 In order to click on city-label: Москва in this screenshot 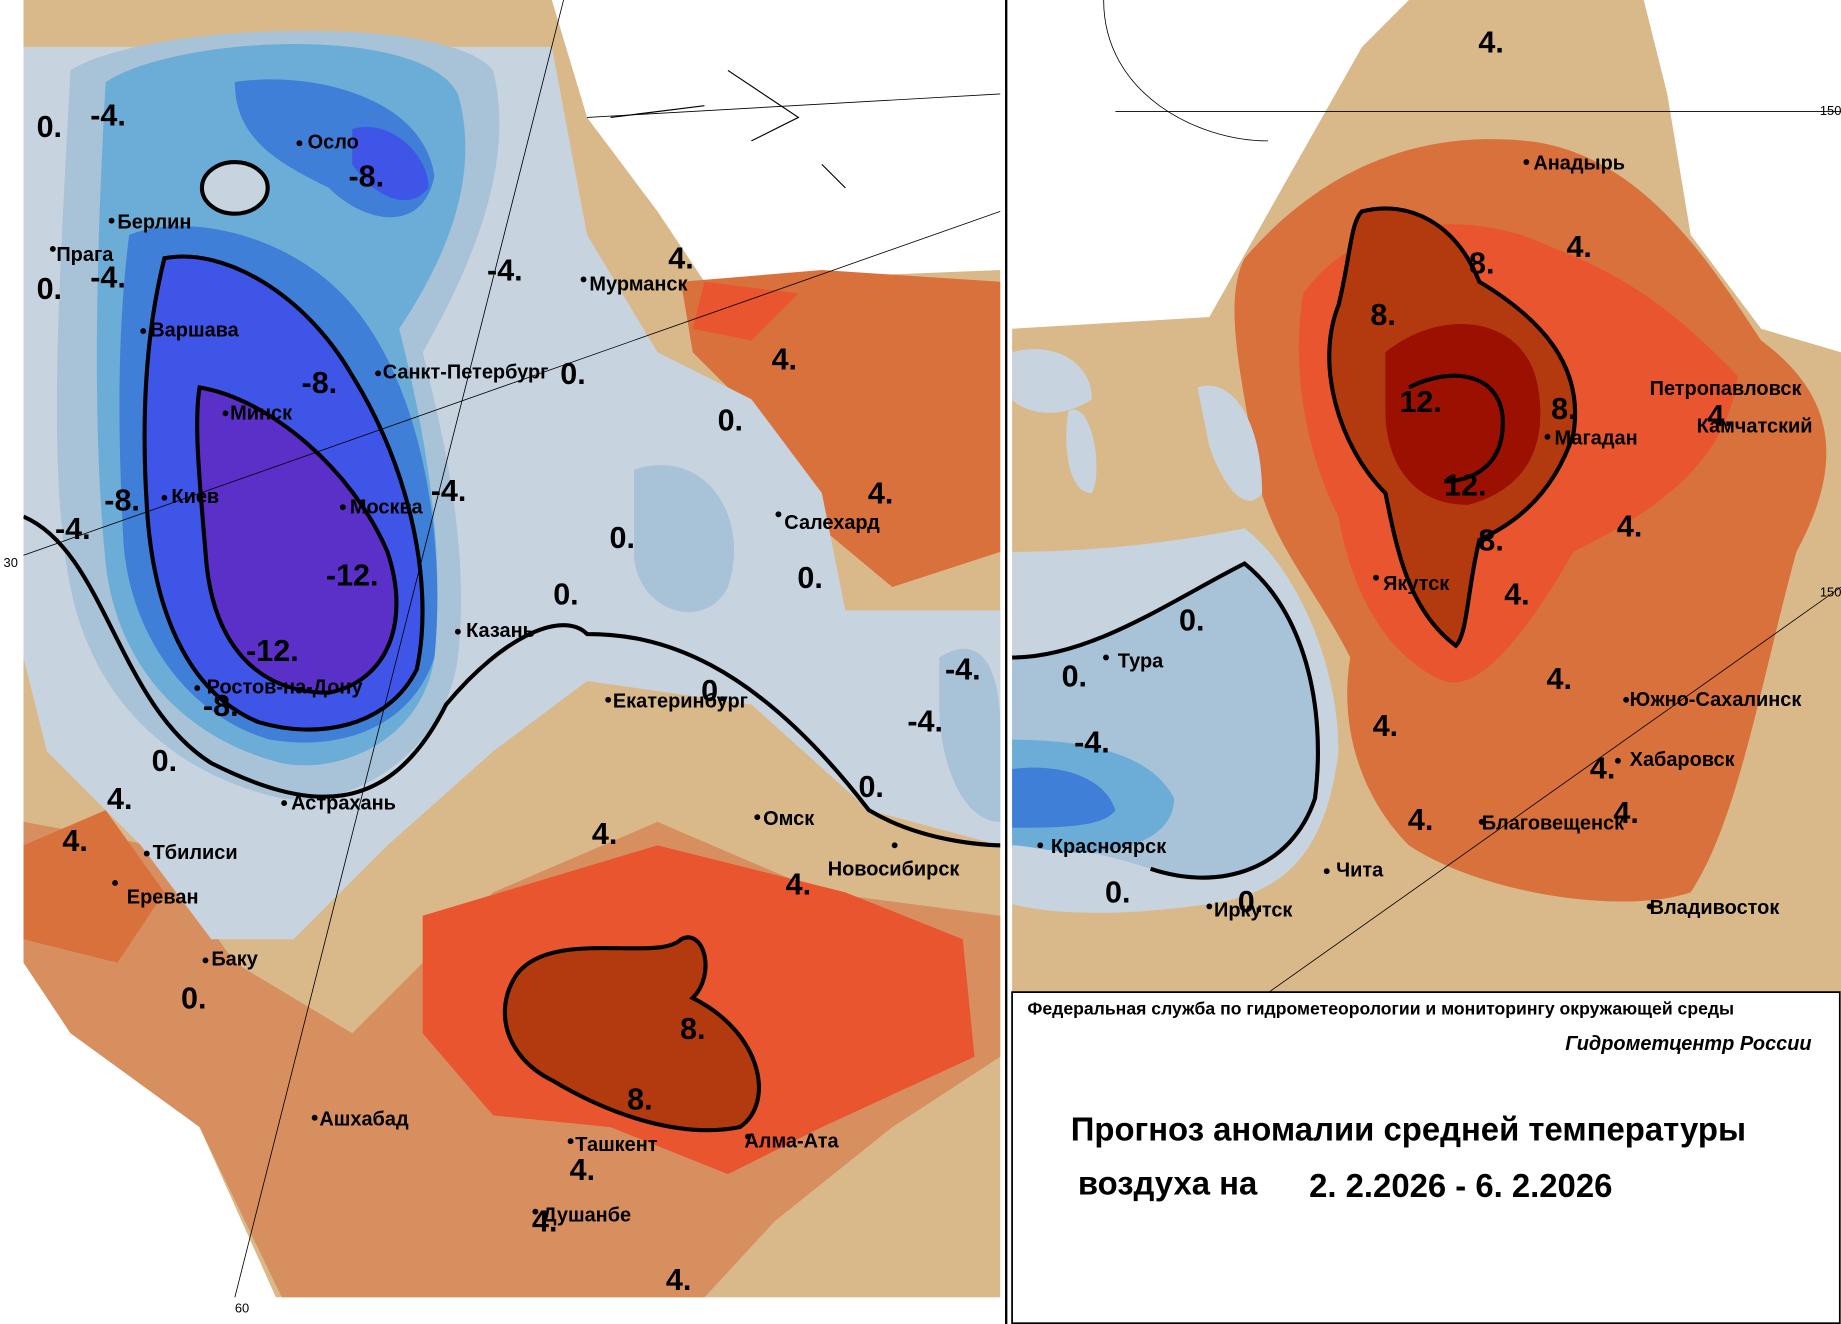, I will do `click(387, 508)`.